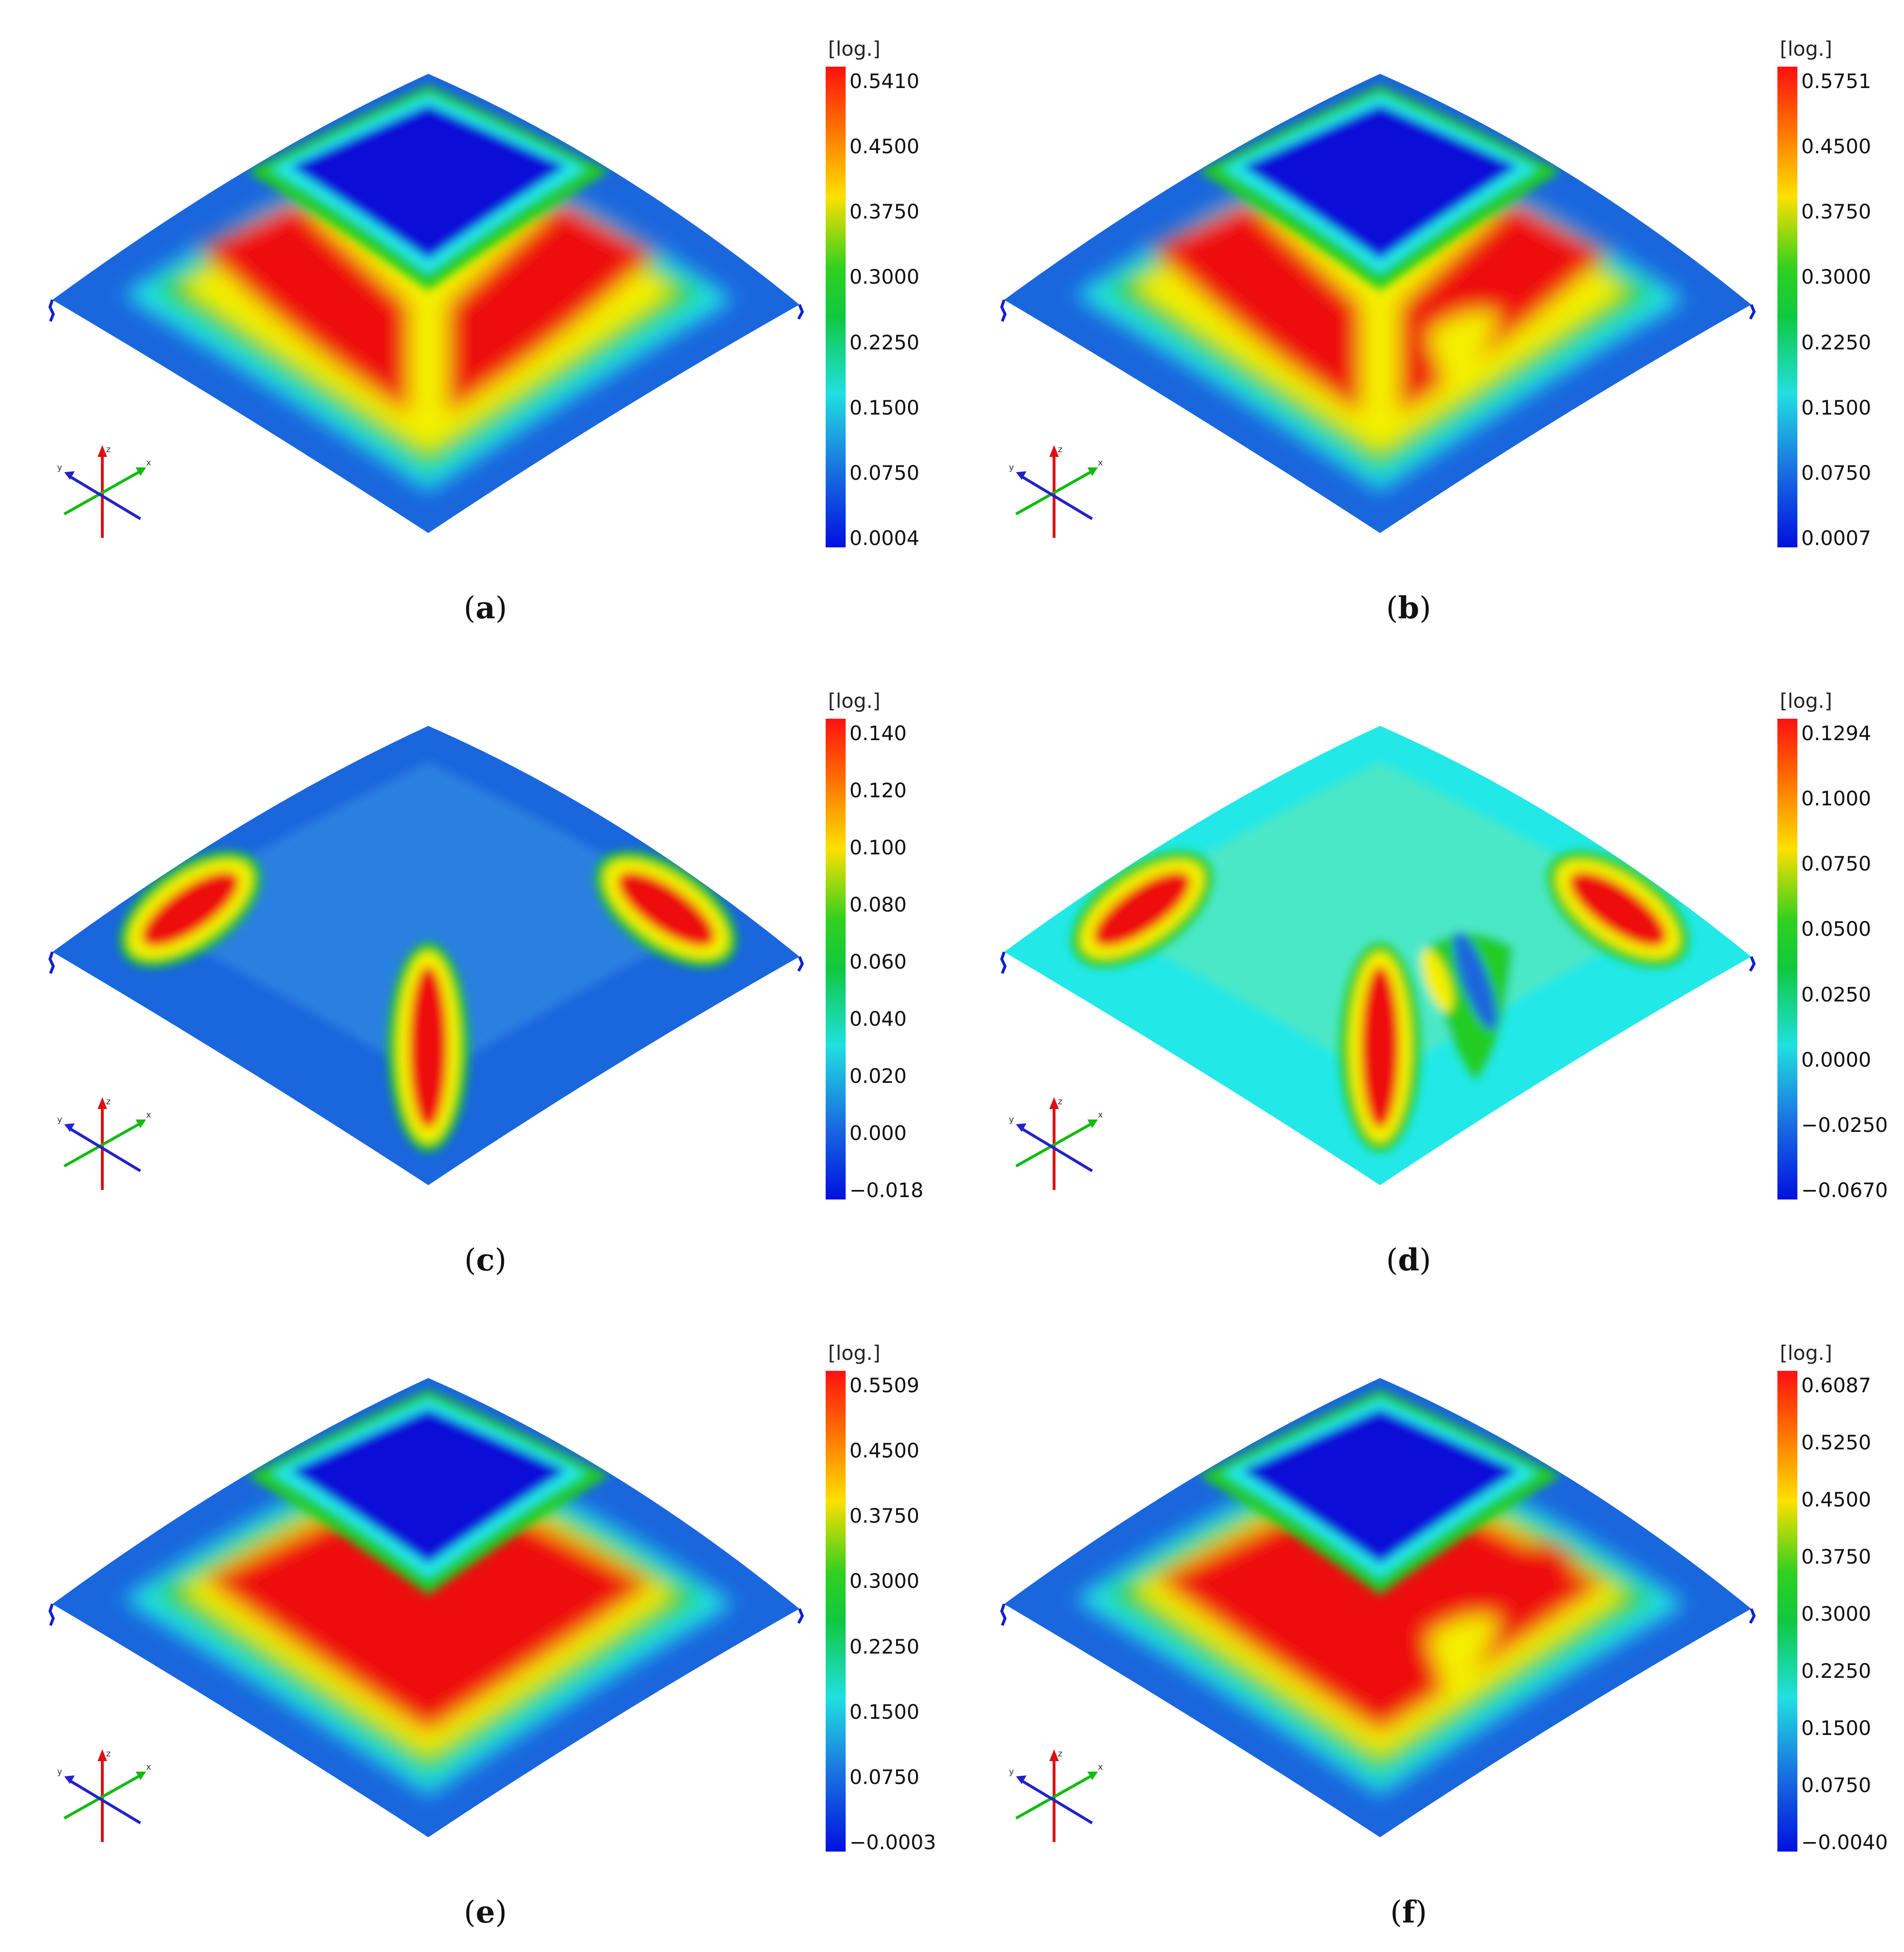 Image resolution: width=1904 pixels, height=1952 pixels. Describe the element at coordinates (1408, 1260) in the screenshot. I see `panel-caption: (d)` at that location.